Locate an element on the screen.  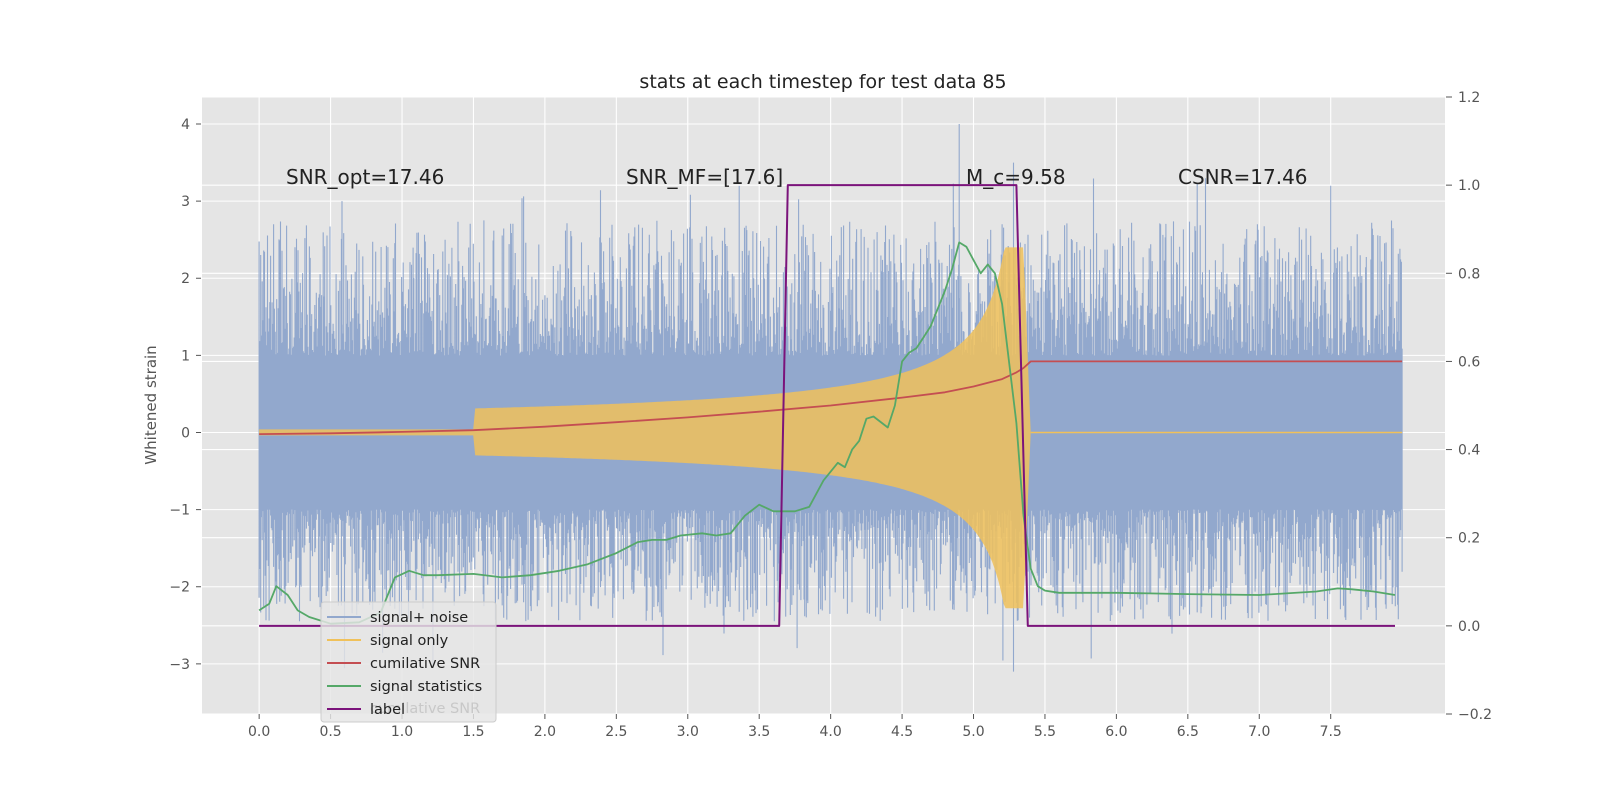
x-tick-label-2: 1.0 is located at coordinates (402, 732).